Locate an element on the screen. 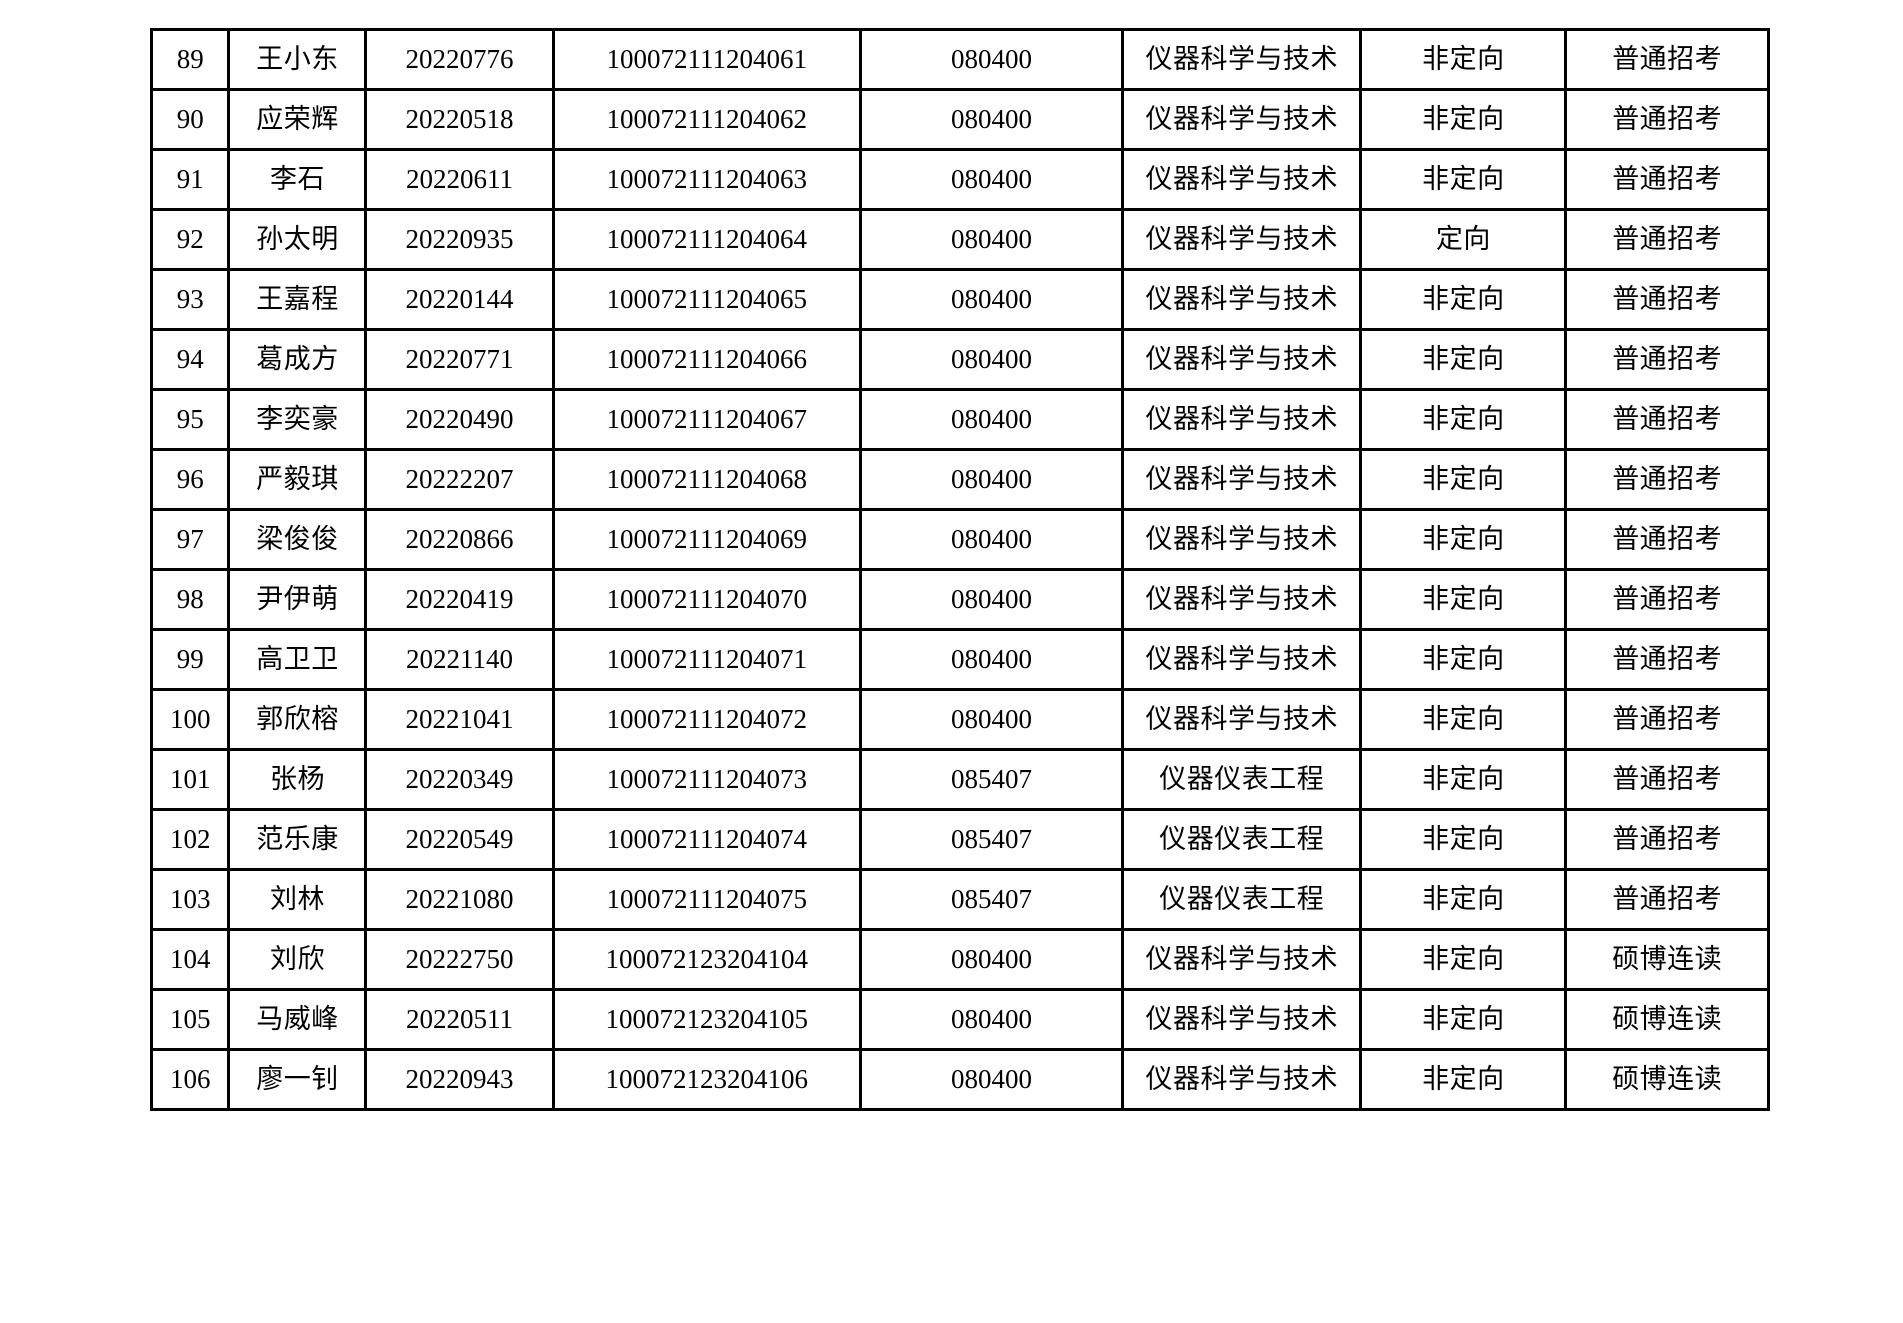 The image size is (1903, 1323). cell-candidate-name: 严毅琪 is located at coordinates (297, 479).